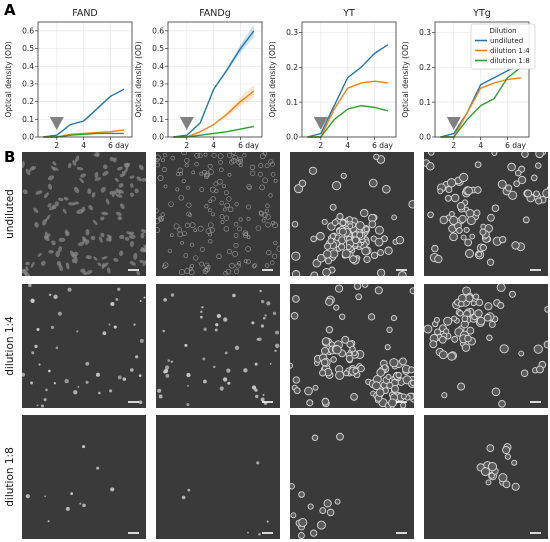  Describe the element at coordinates (56, 145) in the screenshot. I see `x-tick-label: 2` at that location.